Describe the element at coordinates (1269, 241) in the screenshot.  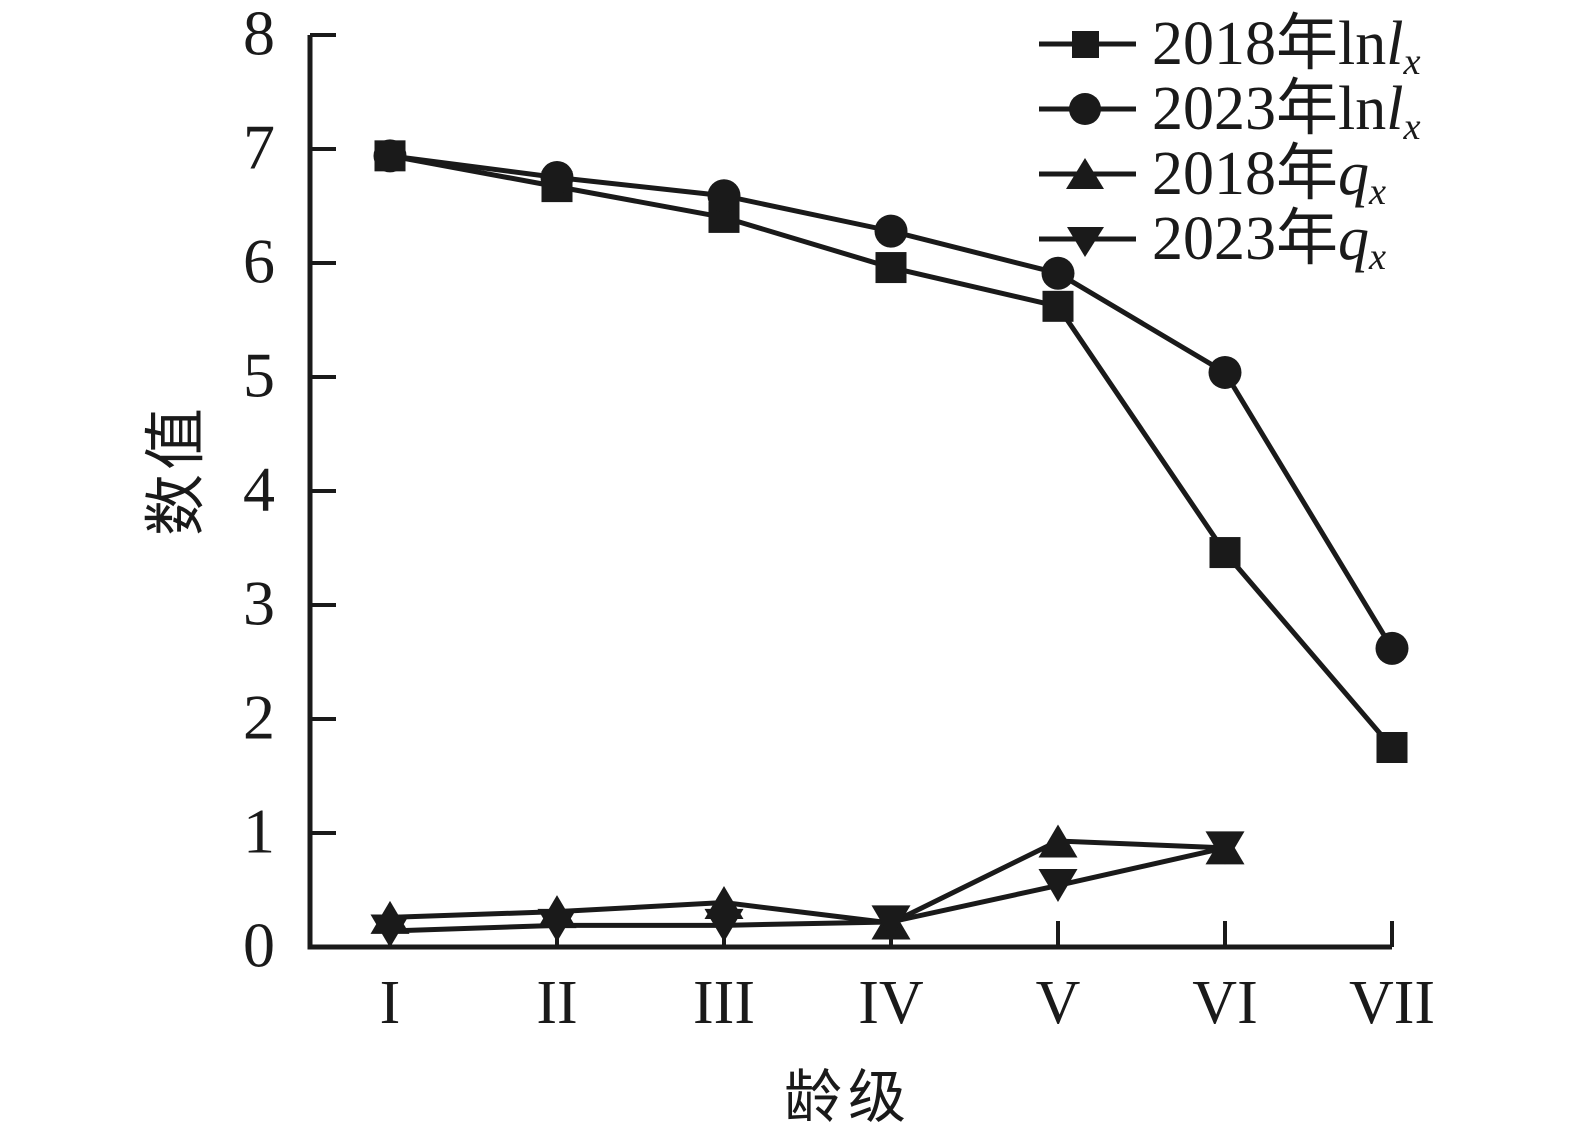
I see `legend-label: 2023年qx` at that location.